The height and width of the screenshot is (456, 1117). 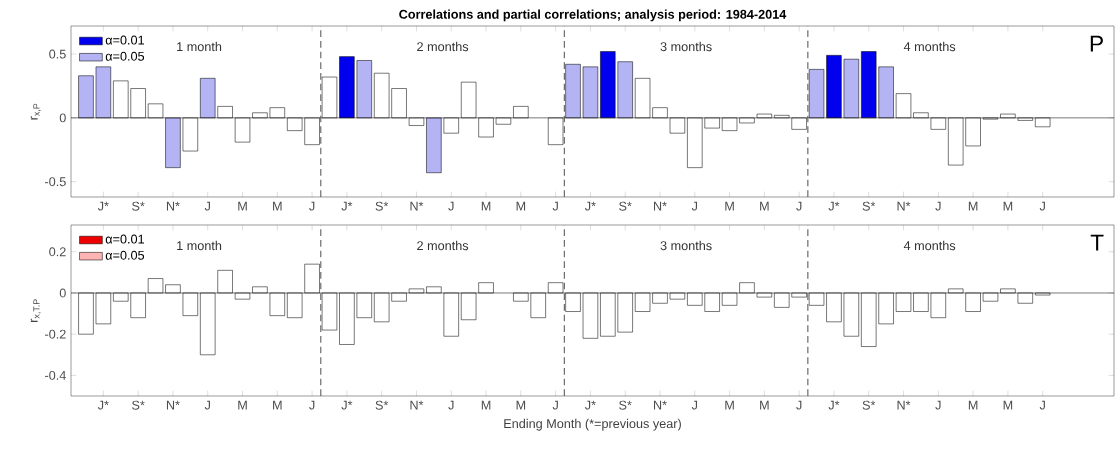 I want to click on y-tick-label: 0.2, so click(x=57, y=252).